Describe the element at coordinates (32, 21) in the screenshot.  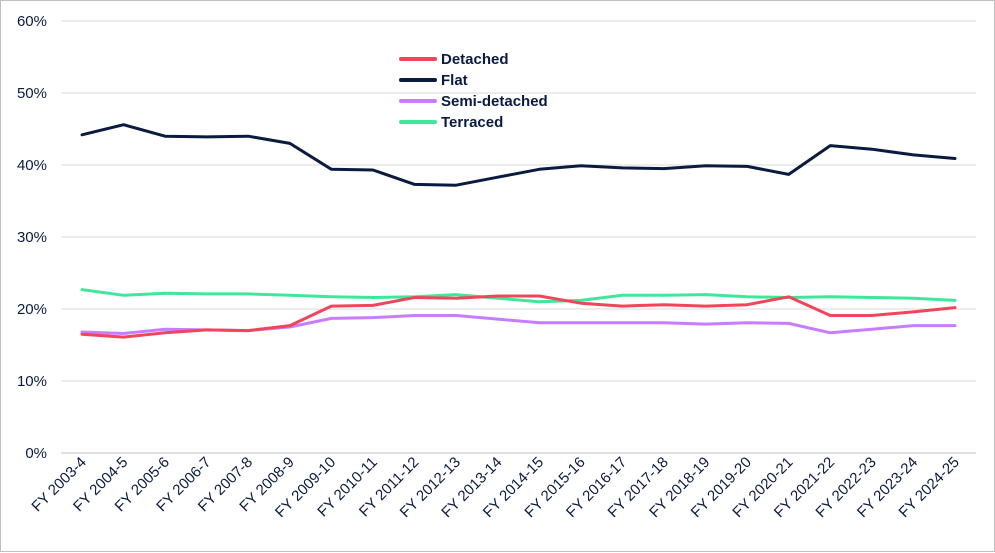
I see `y-tick-label: 60%` at that location.